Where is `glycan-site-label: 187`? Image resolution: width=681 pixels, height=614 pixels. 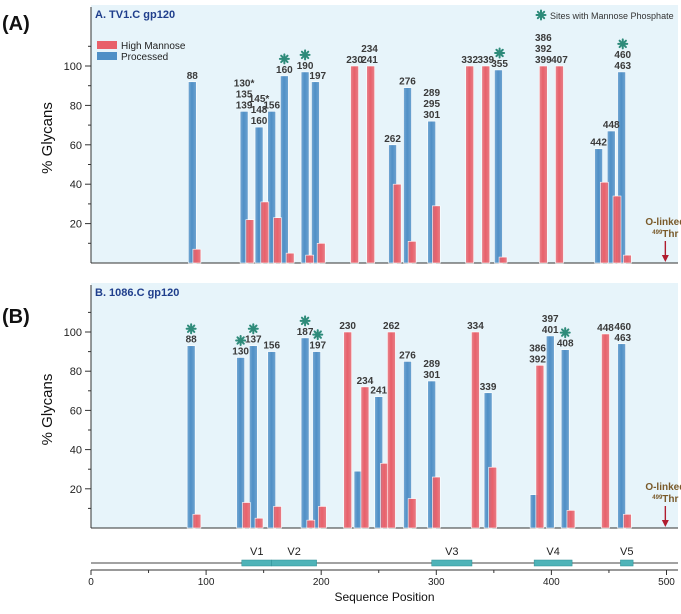 glycan-site-label: 187 is located at coordinates (305, 332).